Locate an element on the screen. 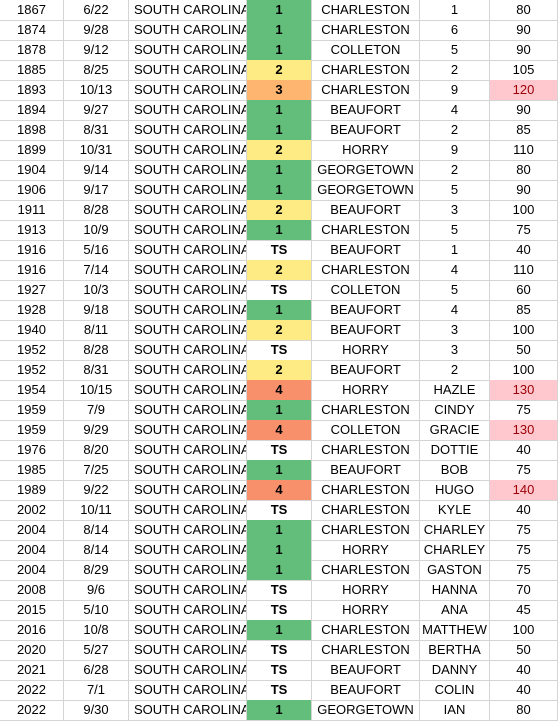  year-cell: 2021 is located at coordinates (32, 670).